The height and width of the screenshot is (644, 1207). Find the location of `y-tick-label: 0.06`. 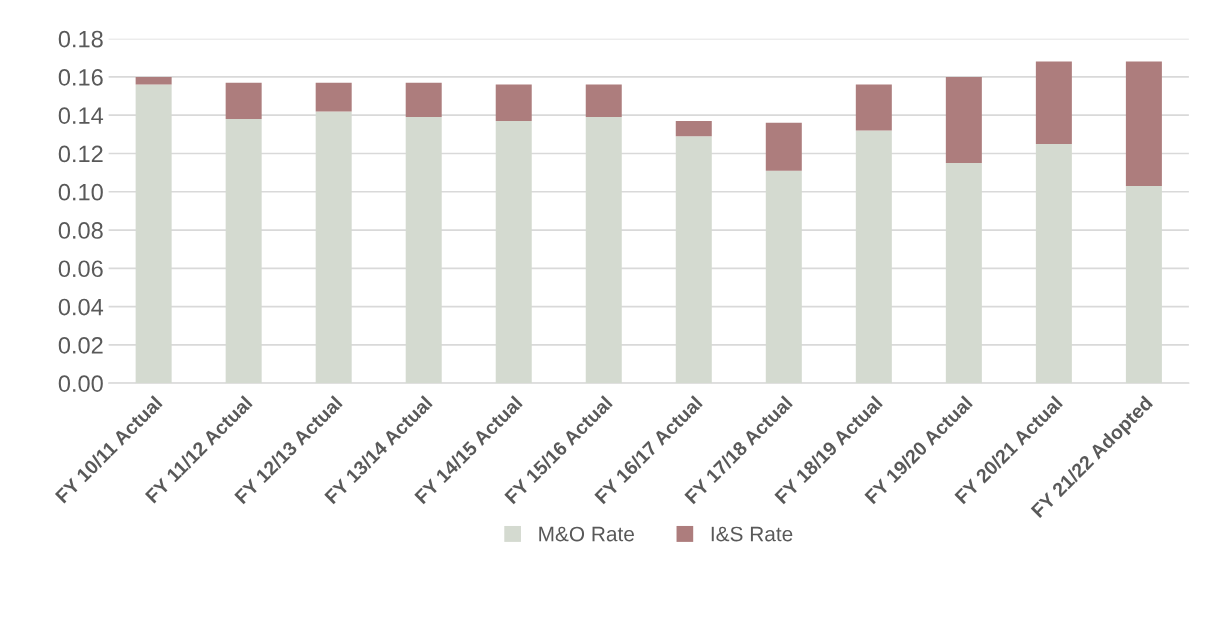

y-tick-label: 0.06 is located at coordinates (80, 269).